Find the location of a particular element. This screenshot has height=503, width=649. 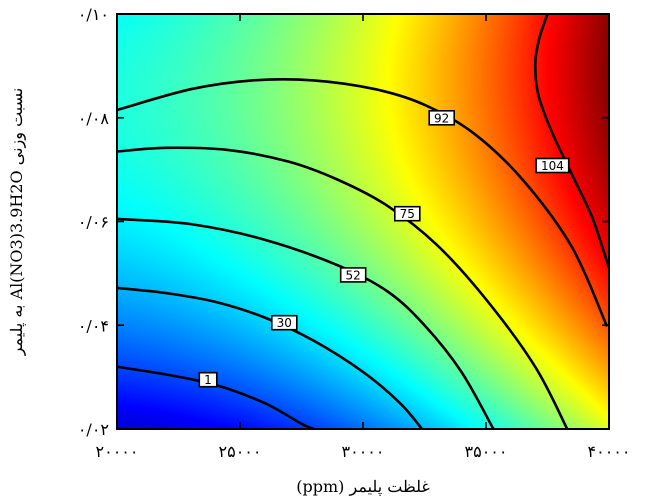

contour-label-1: 1 is located at coordinates (208, 379).